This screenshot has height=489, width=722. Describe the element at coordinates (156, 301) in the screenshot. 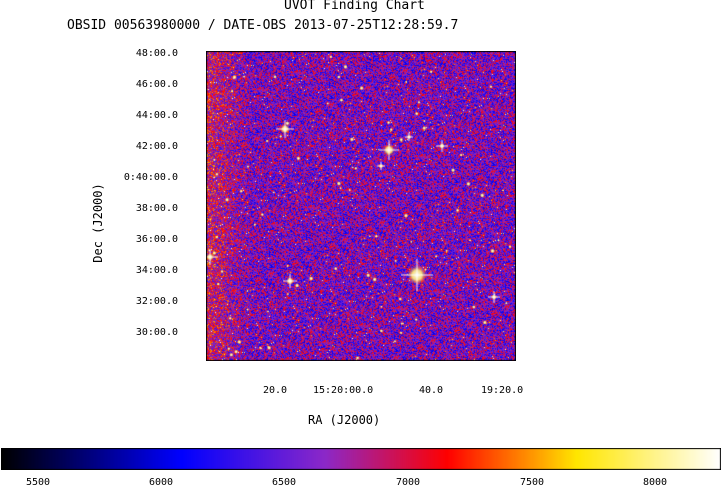

I see `y-tick-label: 32:00.0` at that location.